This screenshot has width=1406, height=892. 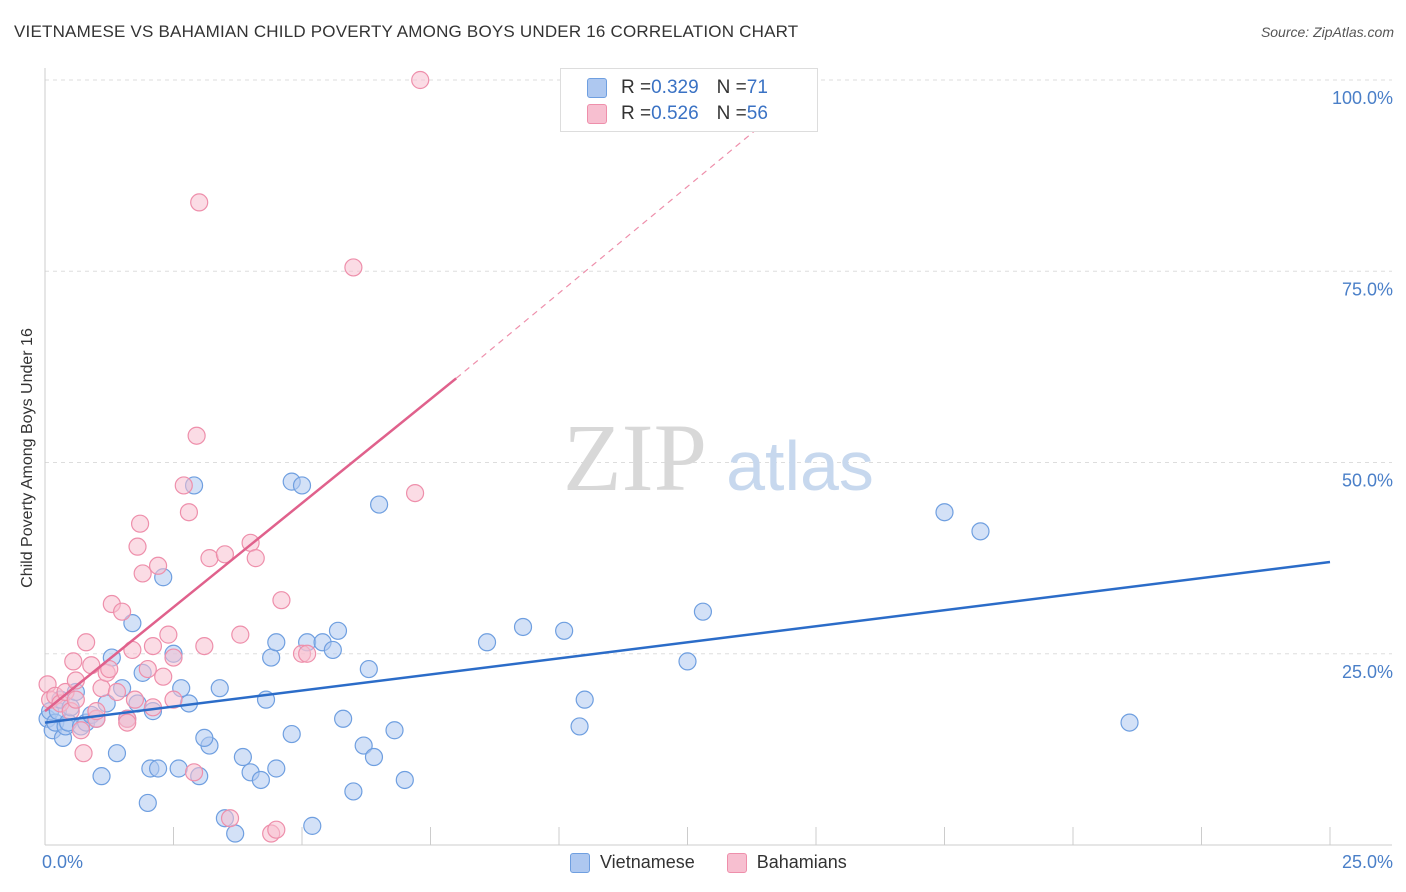 I want to click on r-value: 0.329, so click(x=675, y=87).